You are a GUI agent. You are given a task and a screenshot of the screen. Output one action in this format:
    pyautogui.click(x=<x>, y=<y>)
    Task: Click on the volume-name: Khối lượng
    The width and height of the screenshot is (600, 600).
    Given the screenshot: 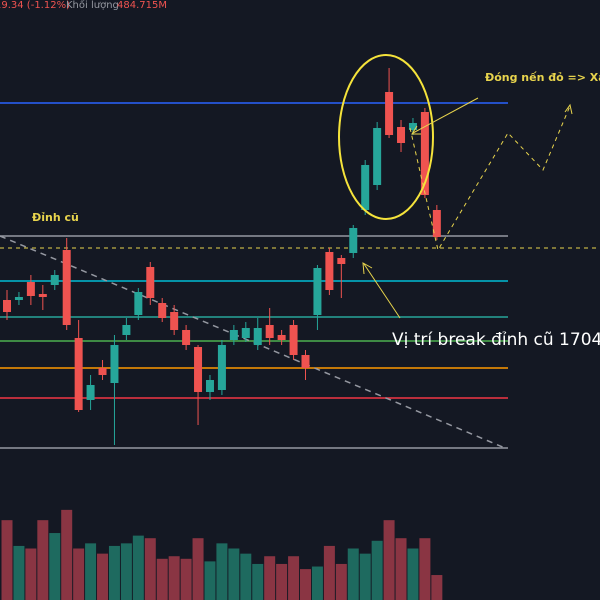 What is the action you would take?
    pyautogui.click(x=92, y=5)
    